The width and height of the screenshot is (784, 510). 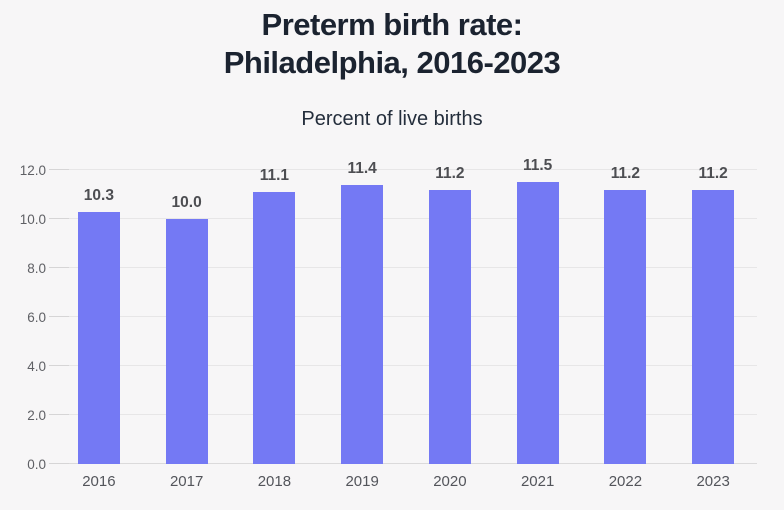 I want to click on bar-value-label: 11.1, so click(x=274, y=176).